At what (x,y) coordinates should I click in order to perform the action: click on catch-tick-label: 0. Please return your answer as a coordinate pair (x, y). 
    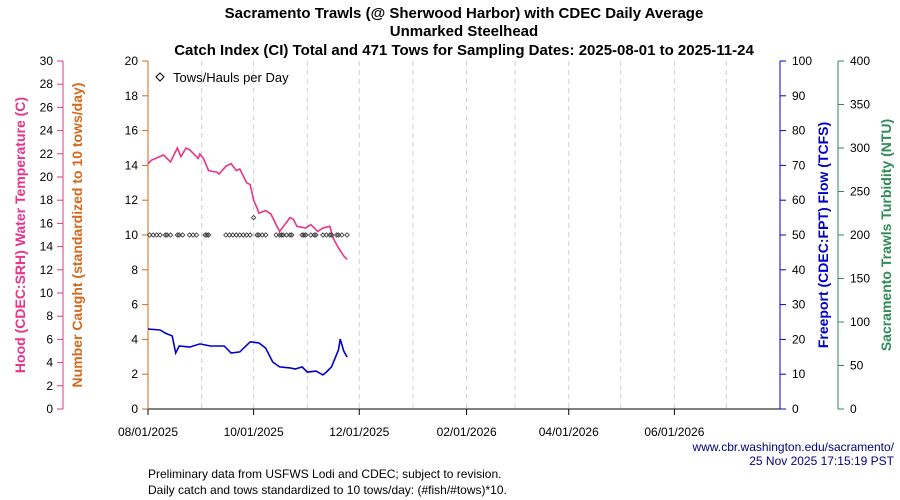
    Looking at the image, I should click on (134, 409).